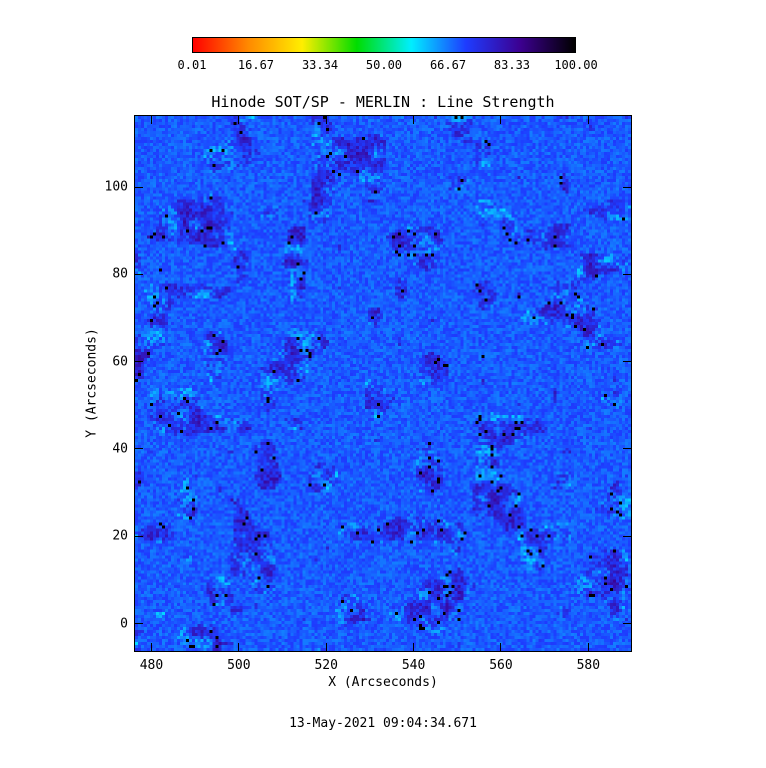  I want to click on y-tick-label: 0, so click(124, 624).